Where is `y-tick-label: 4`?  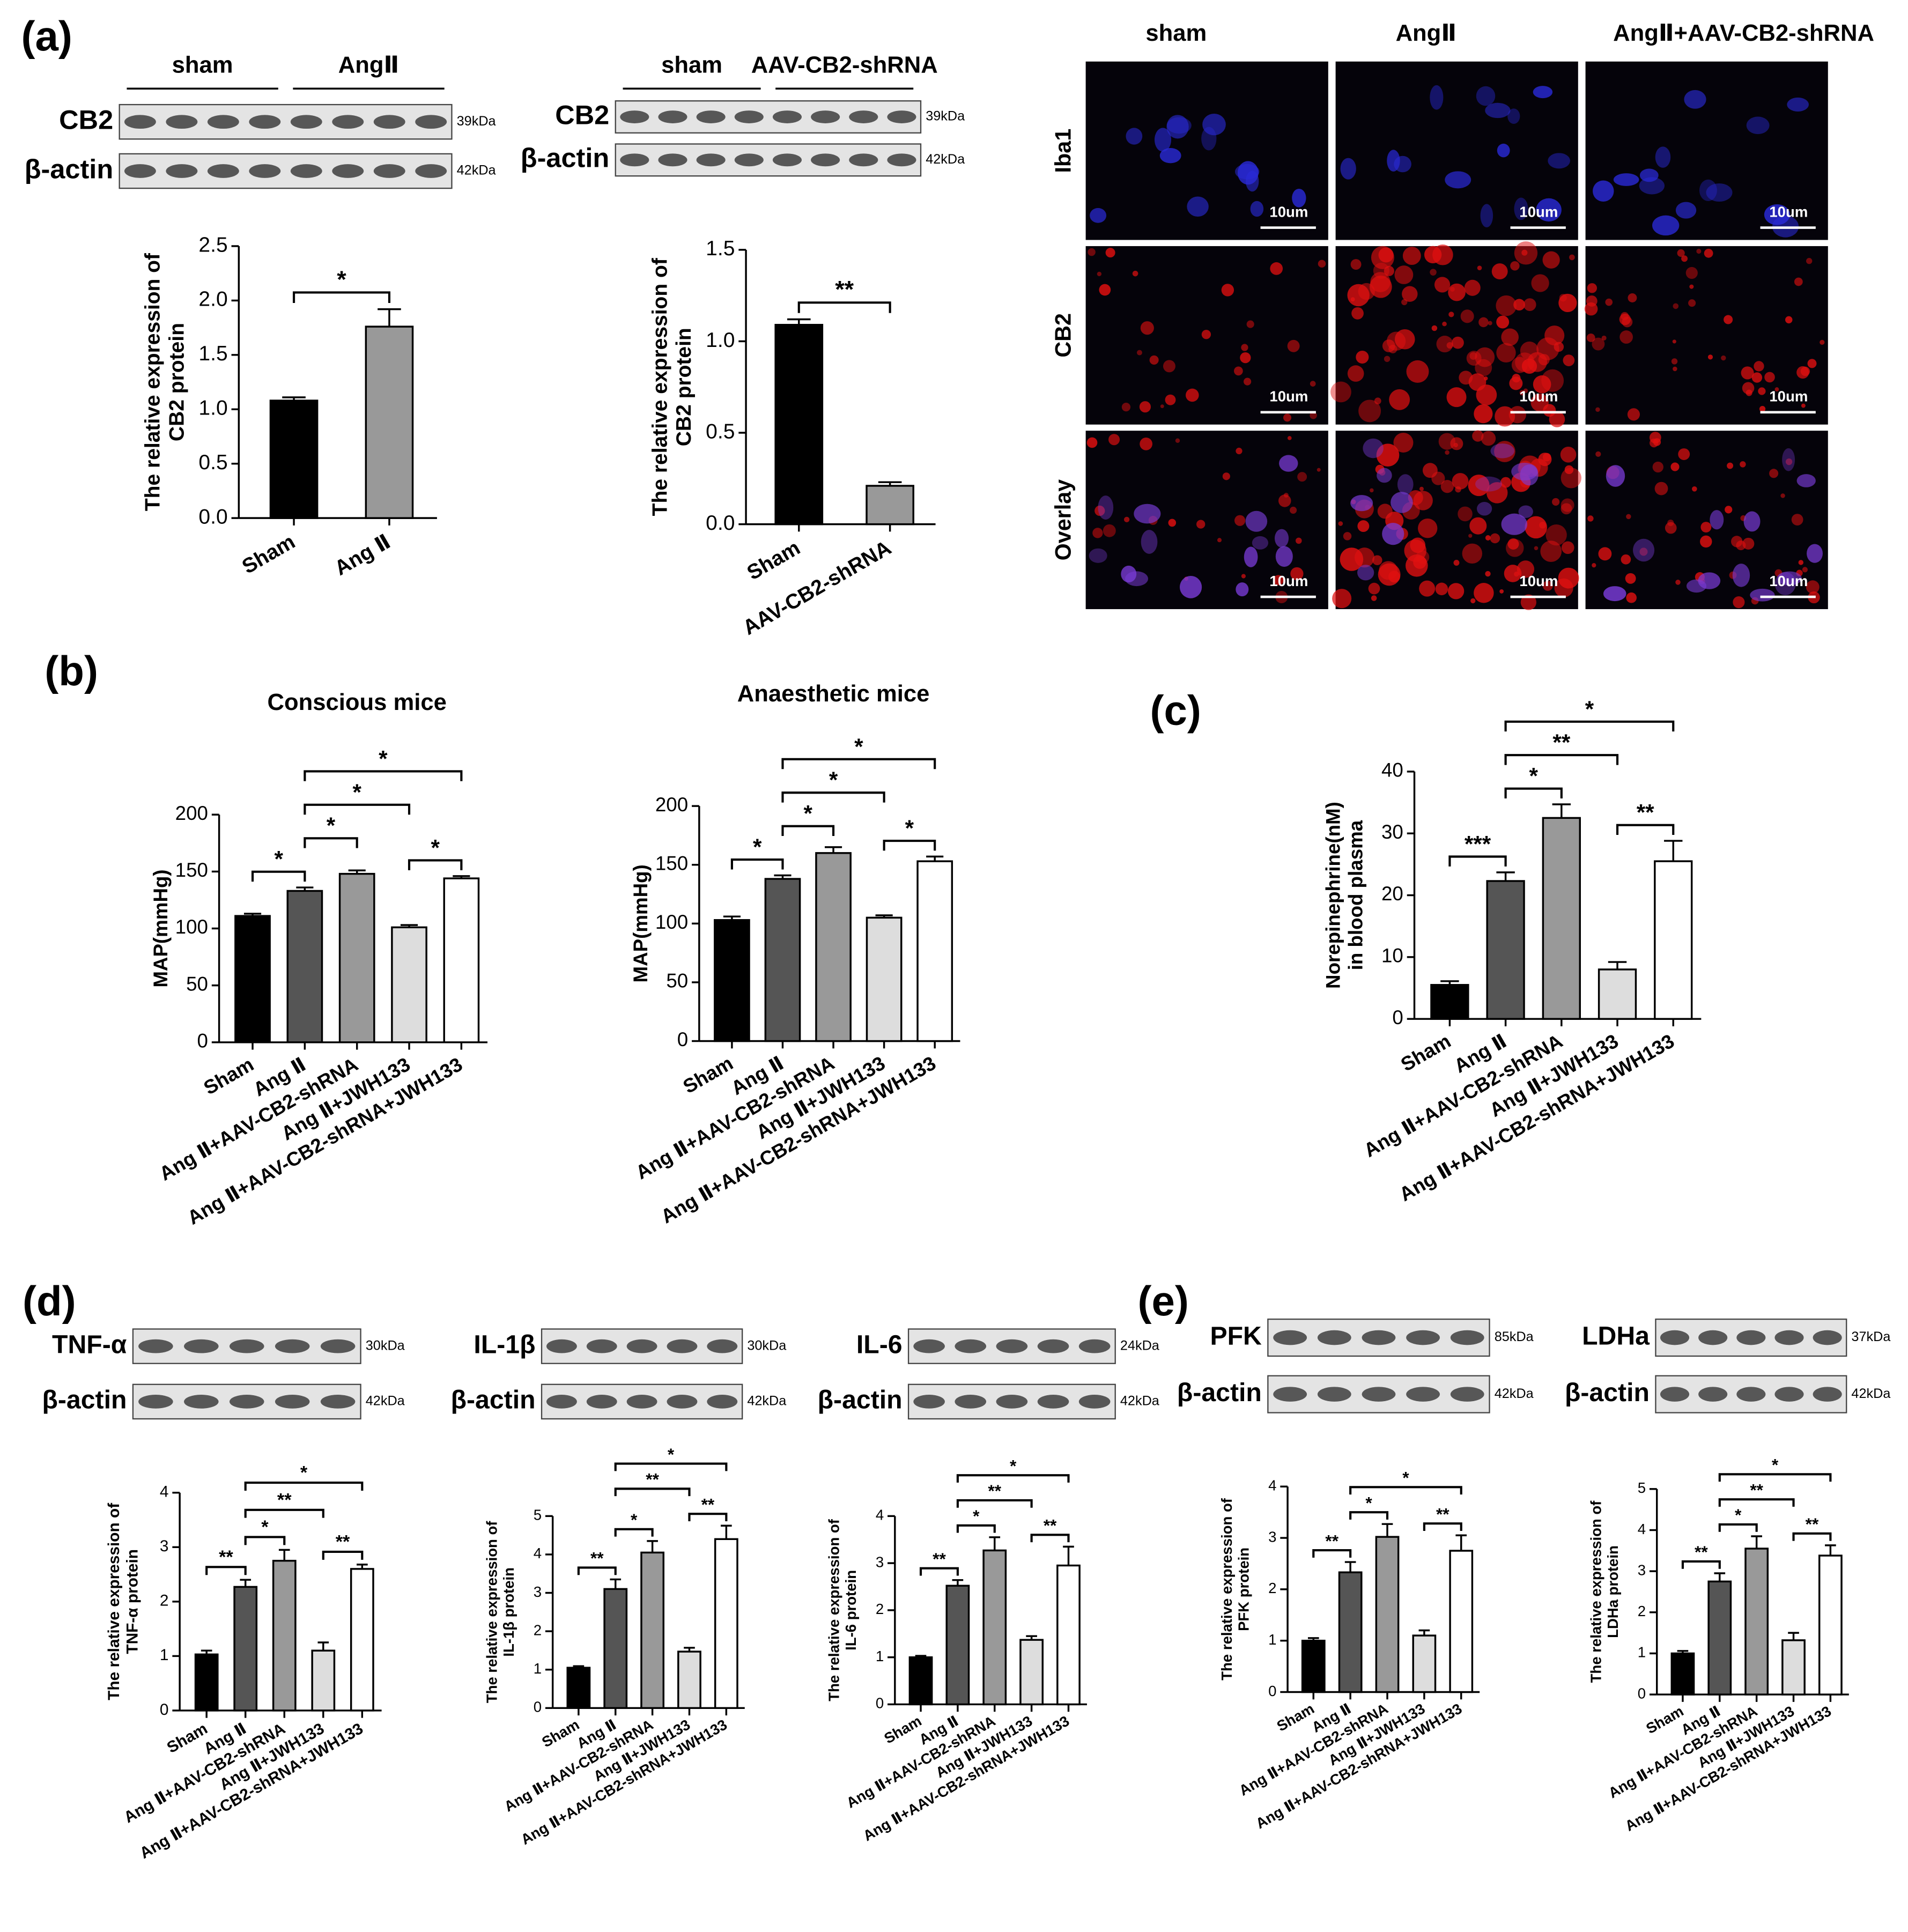 y-tick-label: 4 is located at coordinates (880, 1515).